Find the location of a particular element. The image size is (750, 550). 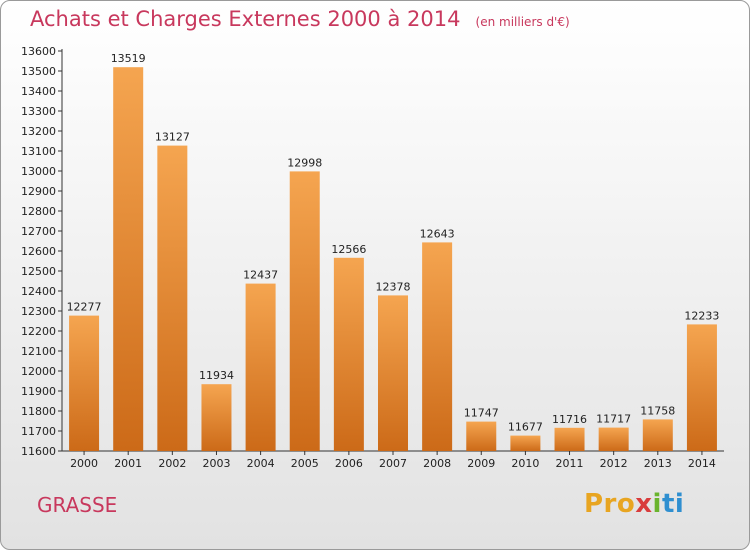

y-tick-label: 12800 is located at coordinates (38, 211).